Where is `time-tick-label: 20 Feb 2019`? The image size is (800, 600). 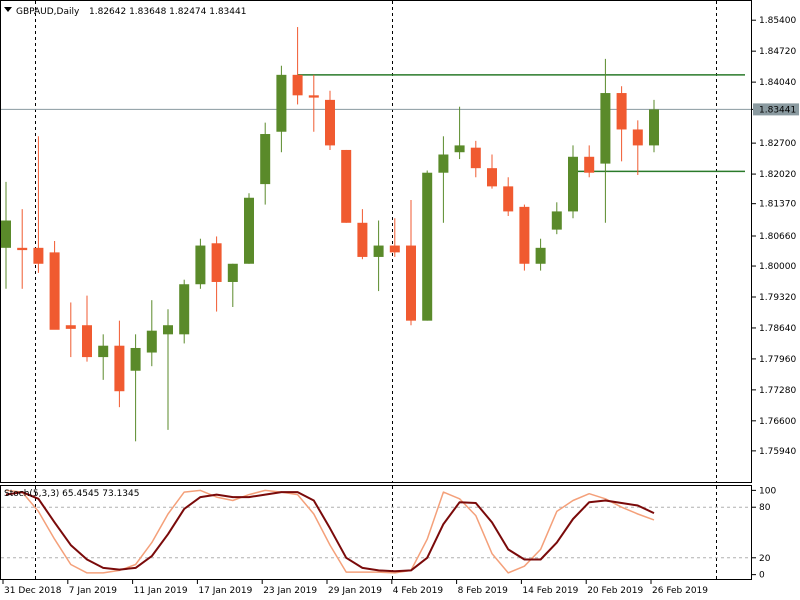
time-tick-label: 20 Feb 2019 is located at coordinates (615, 591).